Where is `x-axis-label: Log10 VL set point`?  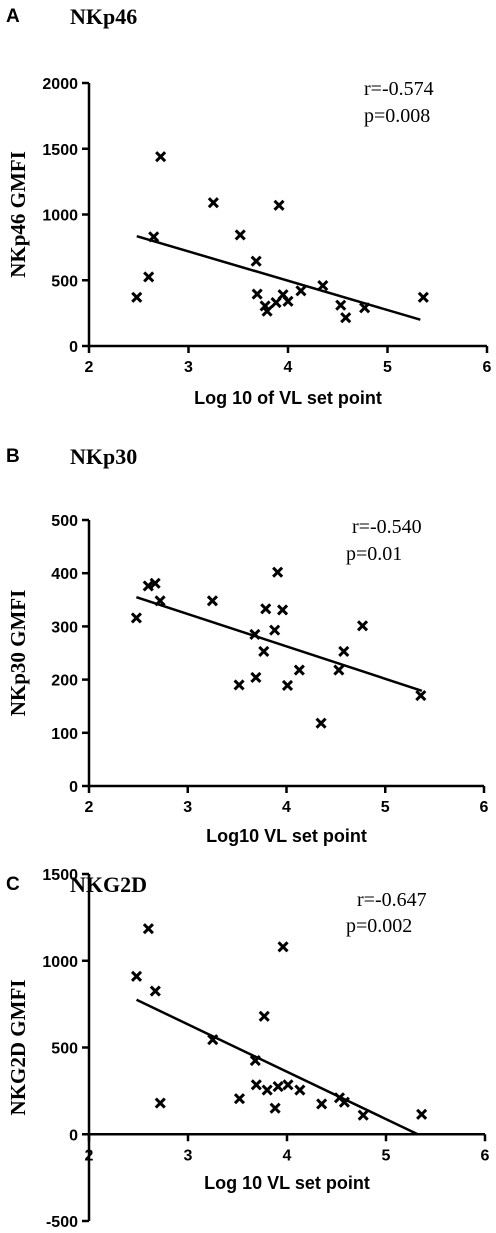
x-axis-label: Log10 VL set point is located at coordinates (286, 836).